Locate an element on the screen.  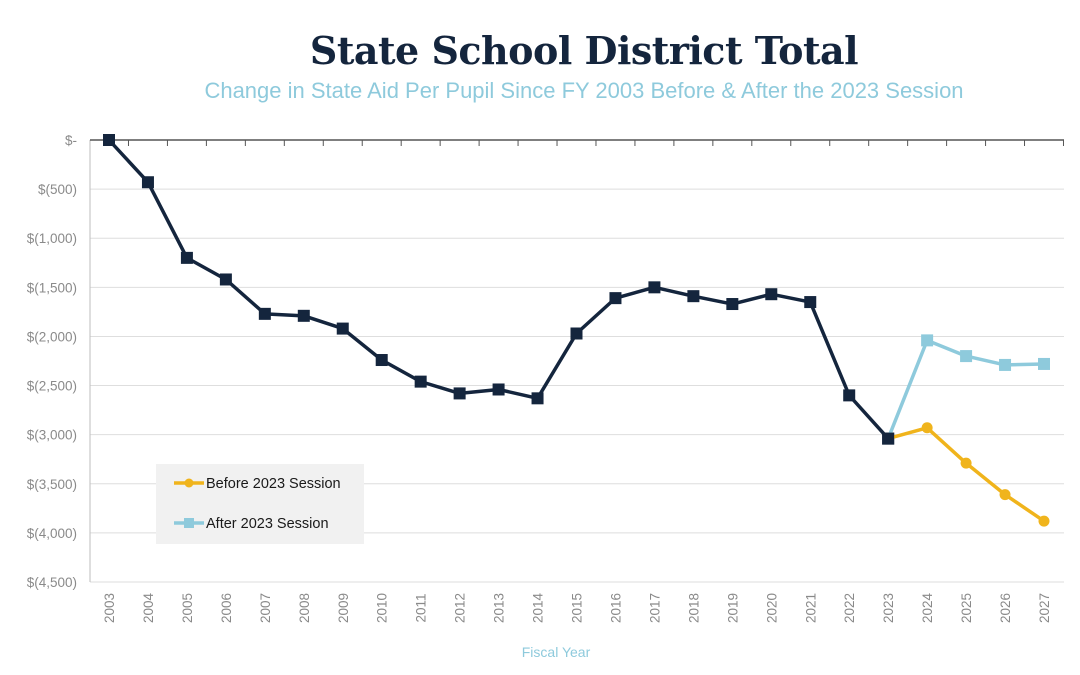
x-tick-label: 2021 is located at coordinates (810, 608).